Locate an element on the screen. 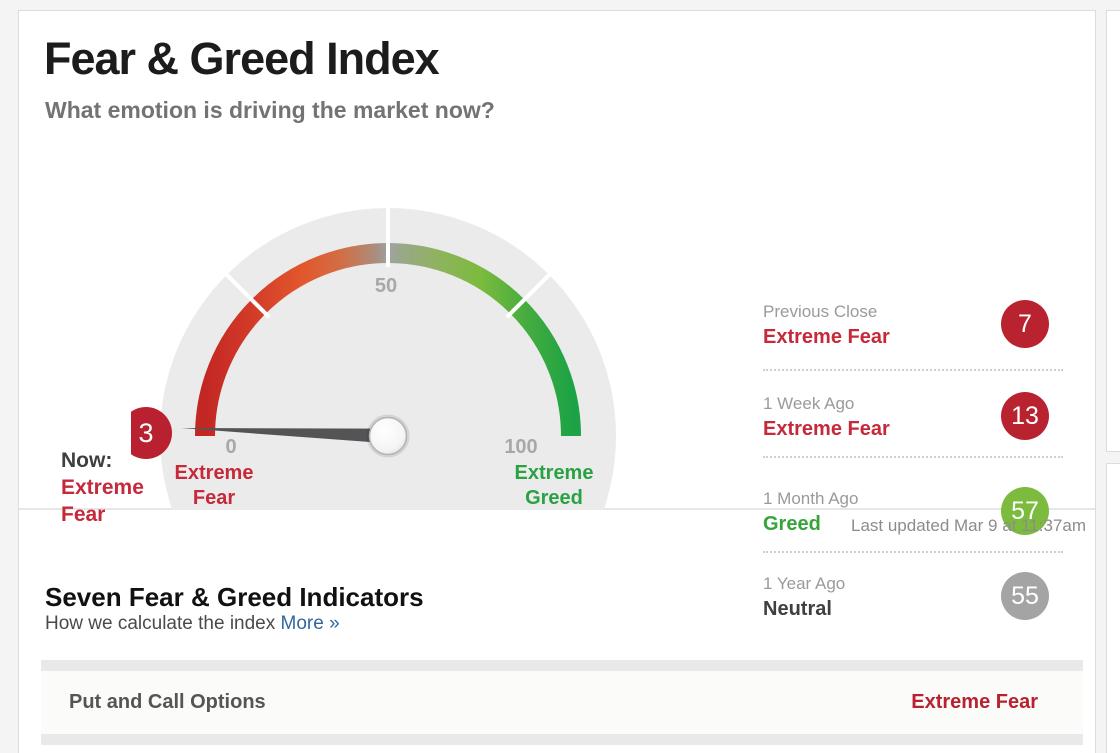  history-status: Neutral is located at coordinates (797, 609).